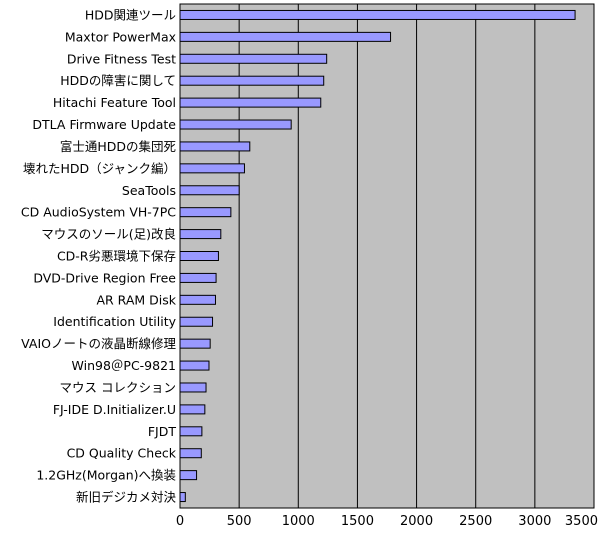 The width and height of the screenshot is (611, 533). What do you see at coordinates (298, 521) in the screenshot?
I see `x-tick-label: 1000` at bounding box center [298, 521].